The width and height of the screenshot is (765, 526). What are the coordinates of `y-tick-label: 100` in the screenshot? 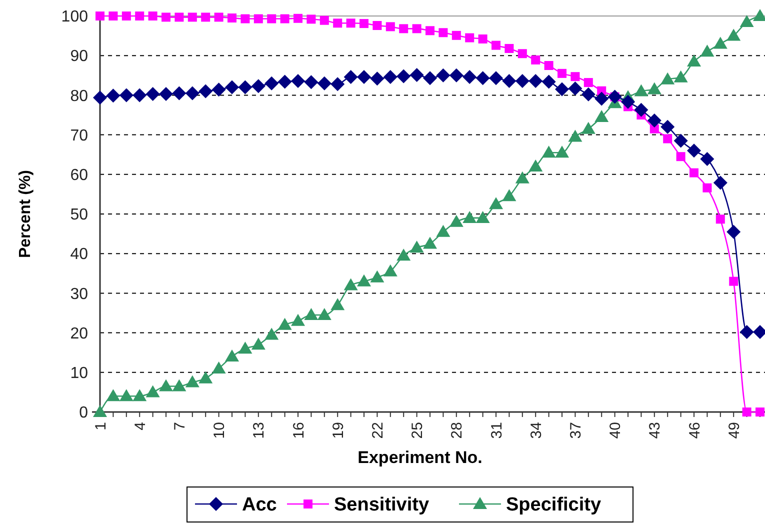 It's located at (74, 17).